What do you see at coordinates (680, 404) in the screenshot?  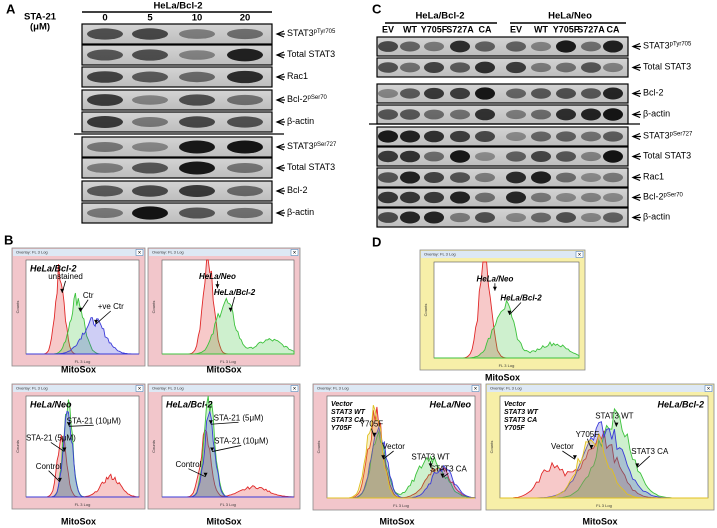 I see `histogram-title: HeLa/Bcl-2` at bounding box center [680, 404].